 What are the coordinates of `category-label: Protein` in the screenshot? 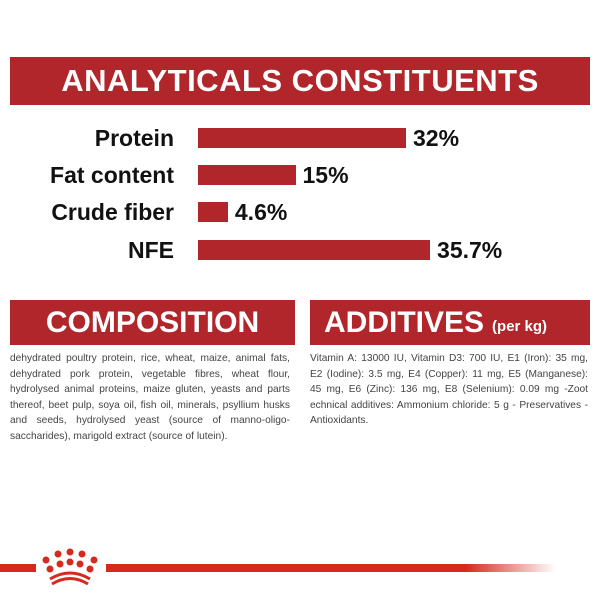 It's located at (134, 138).